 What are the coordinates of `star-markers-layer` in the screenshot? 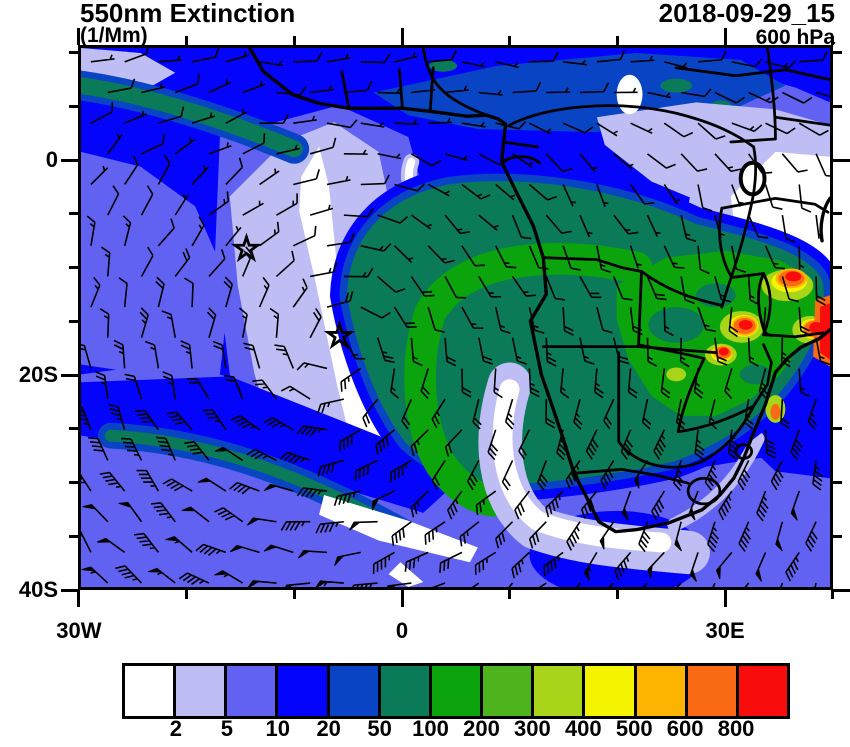 It's located at (293, 291).